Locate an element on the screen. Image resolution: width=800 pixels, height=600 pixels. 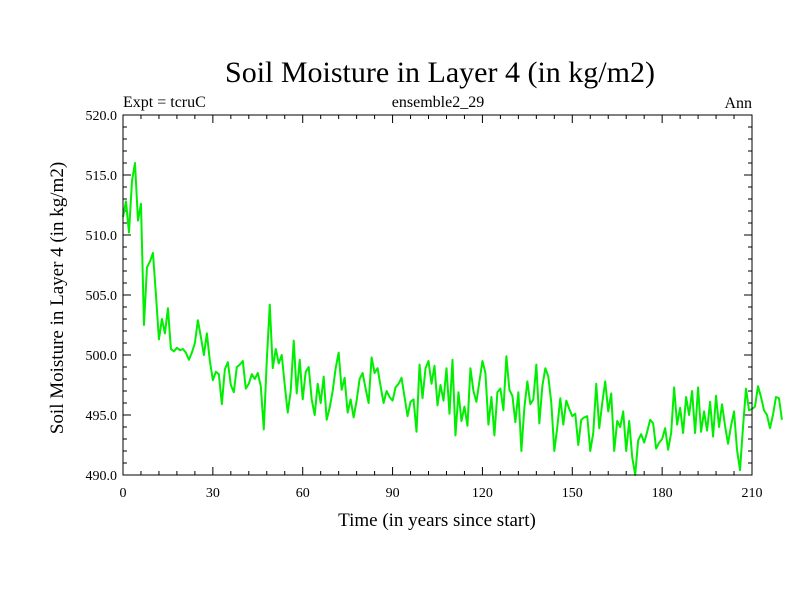
x-tick-label: 210 is located at coordinates (752, 493).